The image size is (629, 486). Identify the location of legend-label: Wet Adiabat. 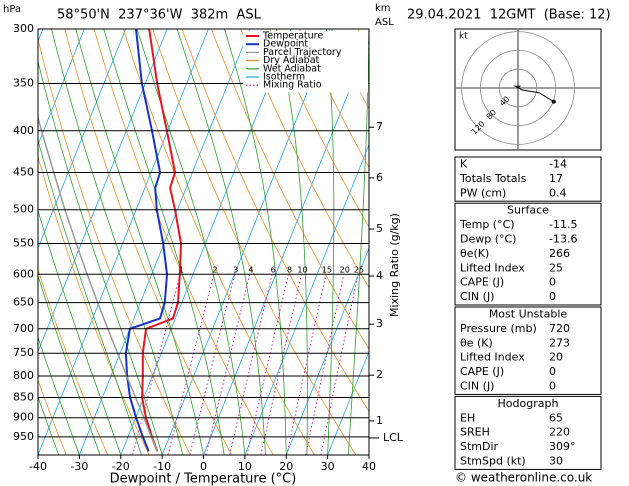
(292, 68).